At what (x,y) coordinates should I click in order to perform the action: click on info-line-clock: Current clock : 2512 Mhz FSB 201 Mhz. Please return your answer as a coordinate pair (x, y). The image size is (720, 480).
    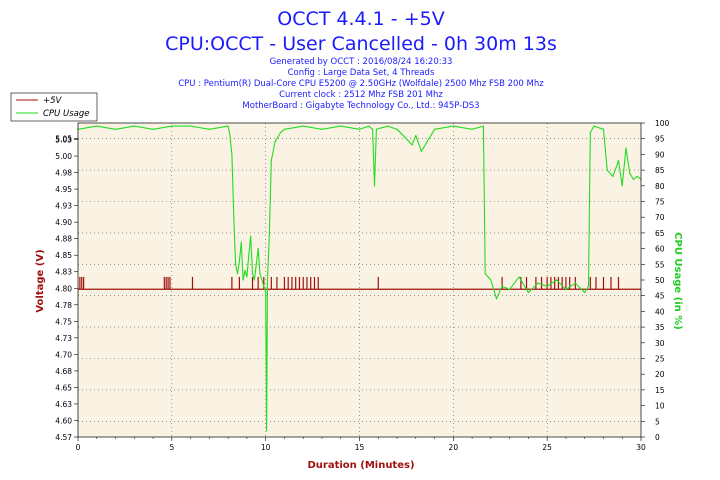
    Looking at the image, I should click on (361, 95).